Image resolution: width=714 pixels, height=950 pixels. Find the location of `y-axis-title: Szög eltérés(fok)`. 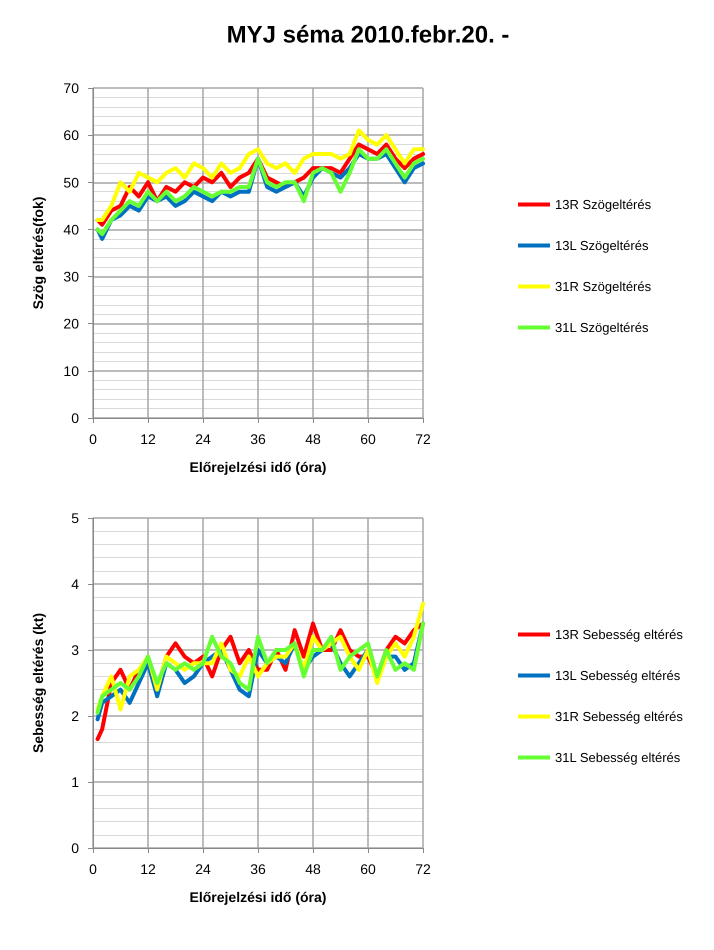

y-axis-title: Szög eltérés(fok) is located at coordinates (38, 253).